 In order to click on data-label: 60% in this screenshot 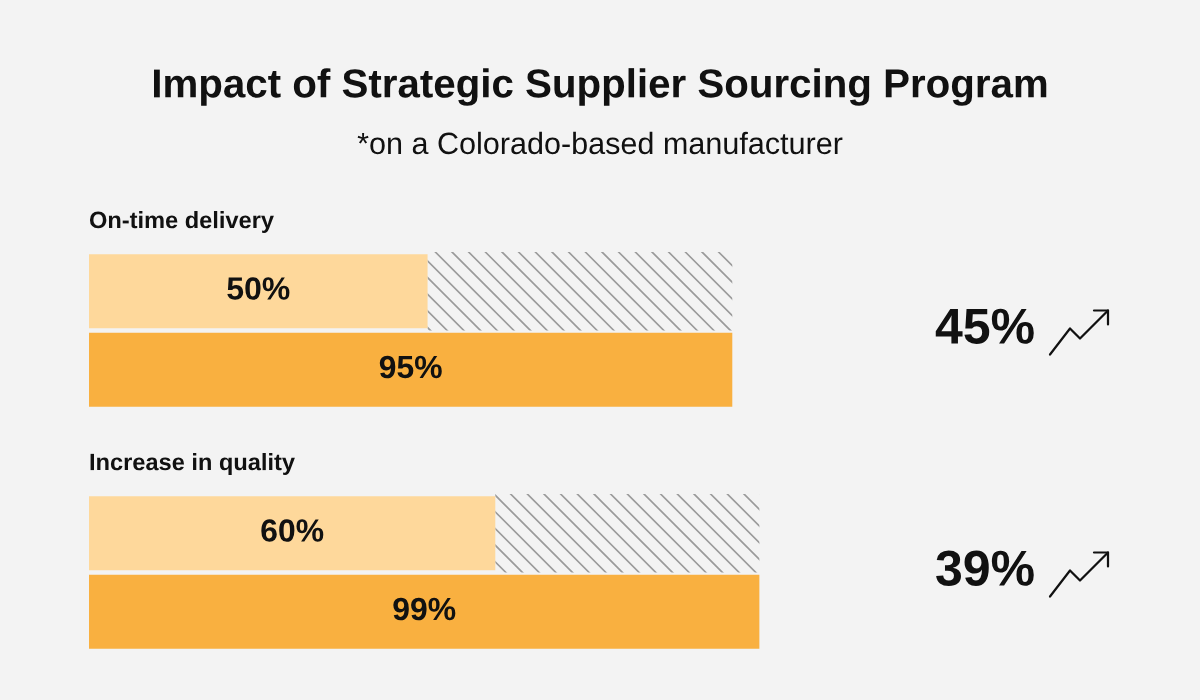, I will do `click(292, 530)`.